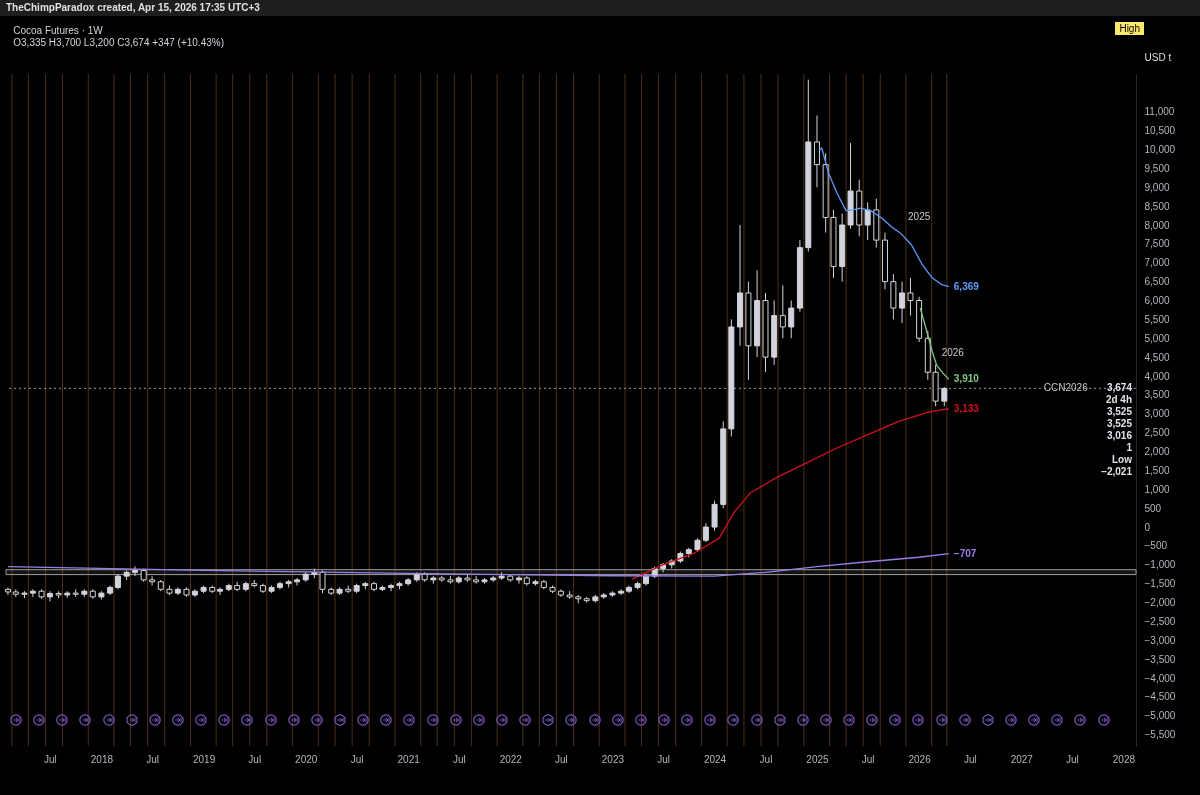  What do you see at coordinates (1157, 395) in the screenshot?
I see `y-tick-label: 3,500` at bounding box center [1157, 395].